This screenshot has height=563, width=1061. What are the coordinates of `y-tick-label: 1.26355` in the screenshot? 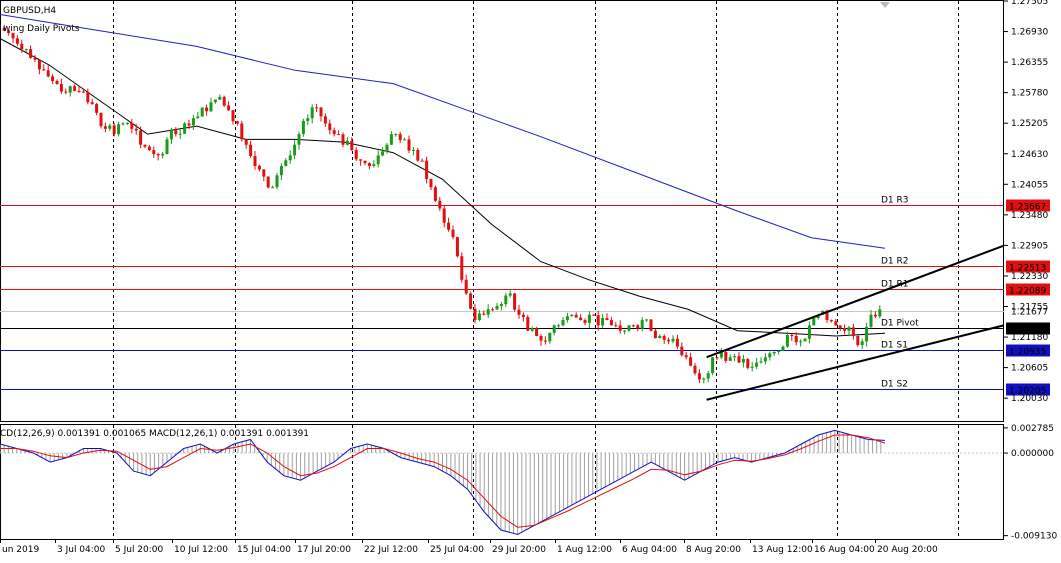 It's located at (1029, 63).